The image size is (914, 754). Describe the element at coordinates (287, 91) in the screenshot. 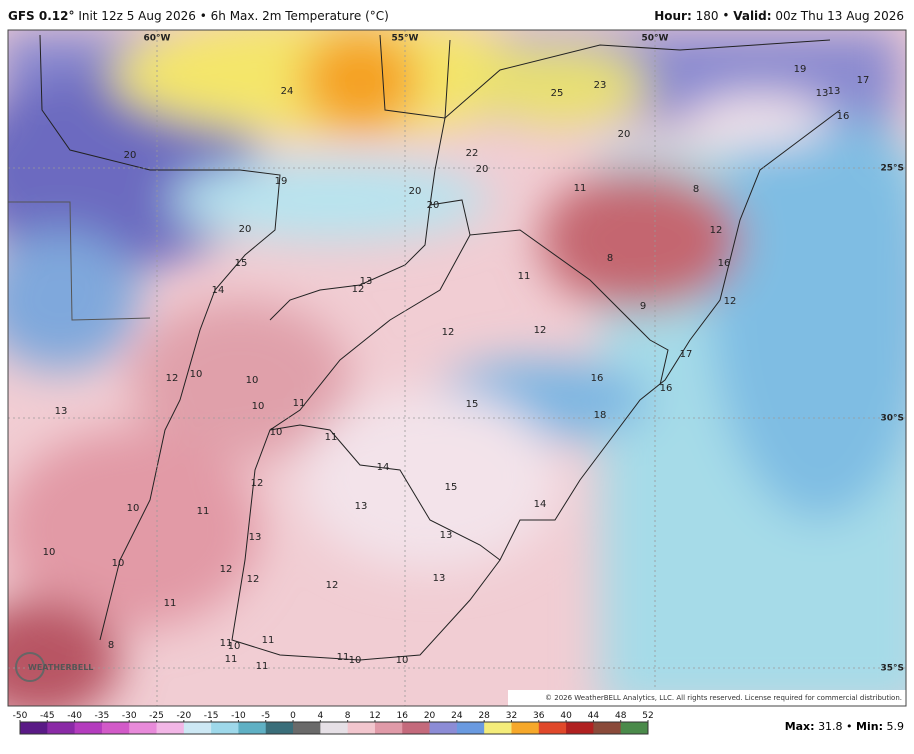

I see `temperature-value: 24` at that location.